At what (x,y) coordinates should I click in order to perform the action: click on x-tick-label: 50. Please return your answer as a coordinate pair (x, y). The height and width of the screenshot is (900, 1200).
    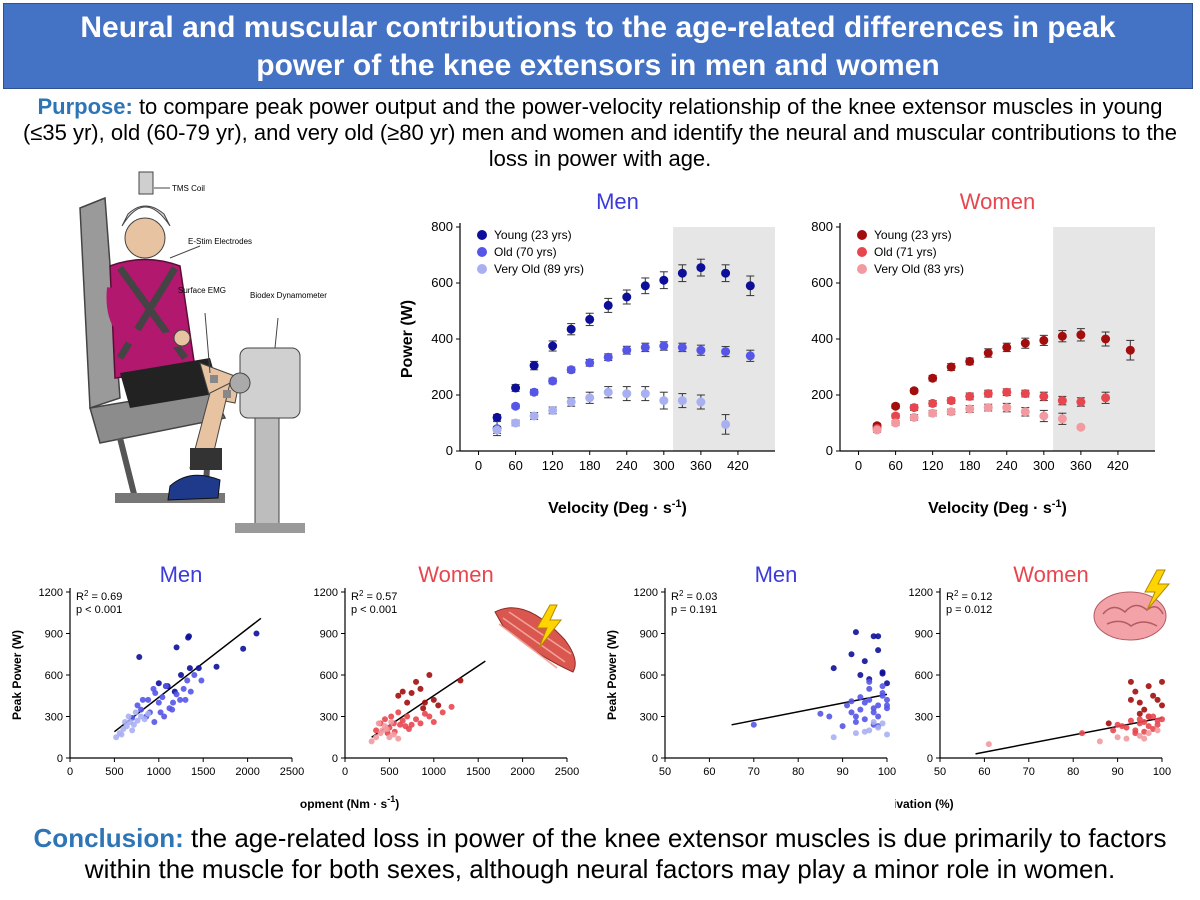
    Looking at the image, I should click on (665, 772).